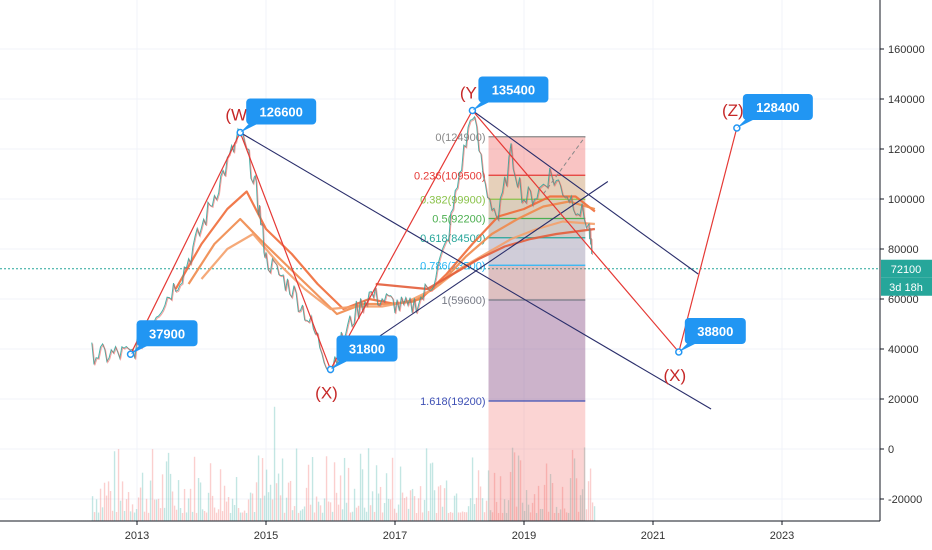  What do you see at coordinates (903, 250) in the screenshot?
I see `y-tick-label: 80000` at bounding box center [903, 250].